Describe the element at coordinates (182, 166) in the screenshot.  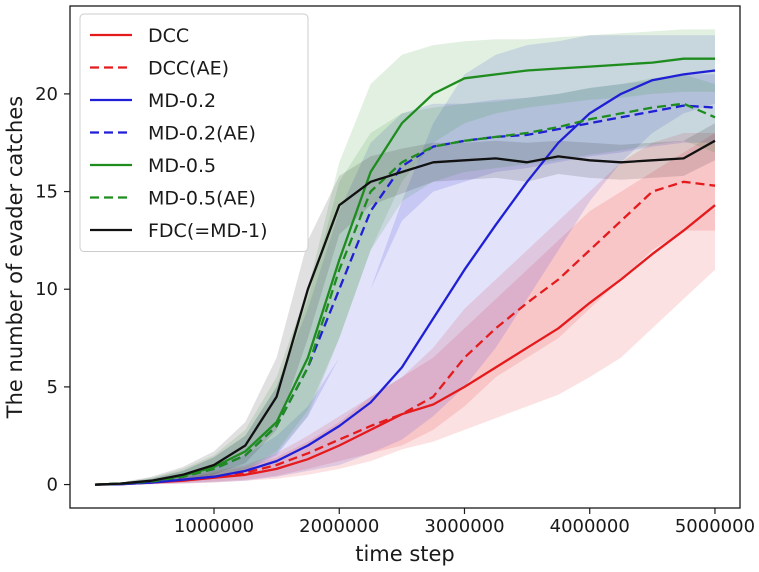
I see `legend-label-md-0-5: MD-0.5` at that location.